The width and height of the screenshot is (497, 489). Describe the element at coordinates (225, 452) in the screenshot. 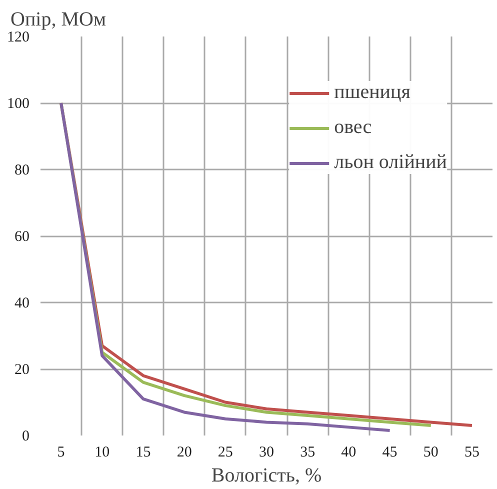

I see `x-tick-label: 25` at that location.